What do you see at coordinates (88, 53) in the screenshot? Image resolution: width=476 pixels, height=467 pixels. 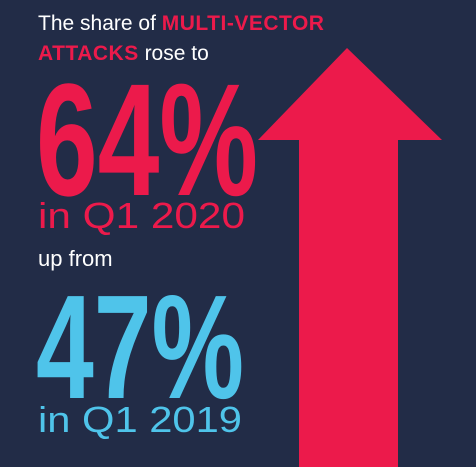 I see `headline-highlight: ATTACKS` at bounding box center [88, 53].